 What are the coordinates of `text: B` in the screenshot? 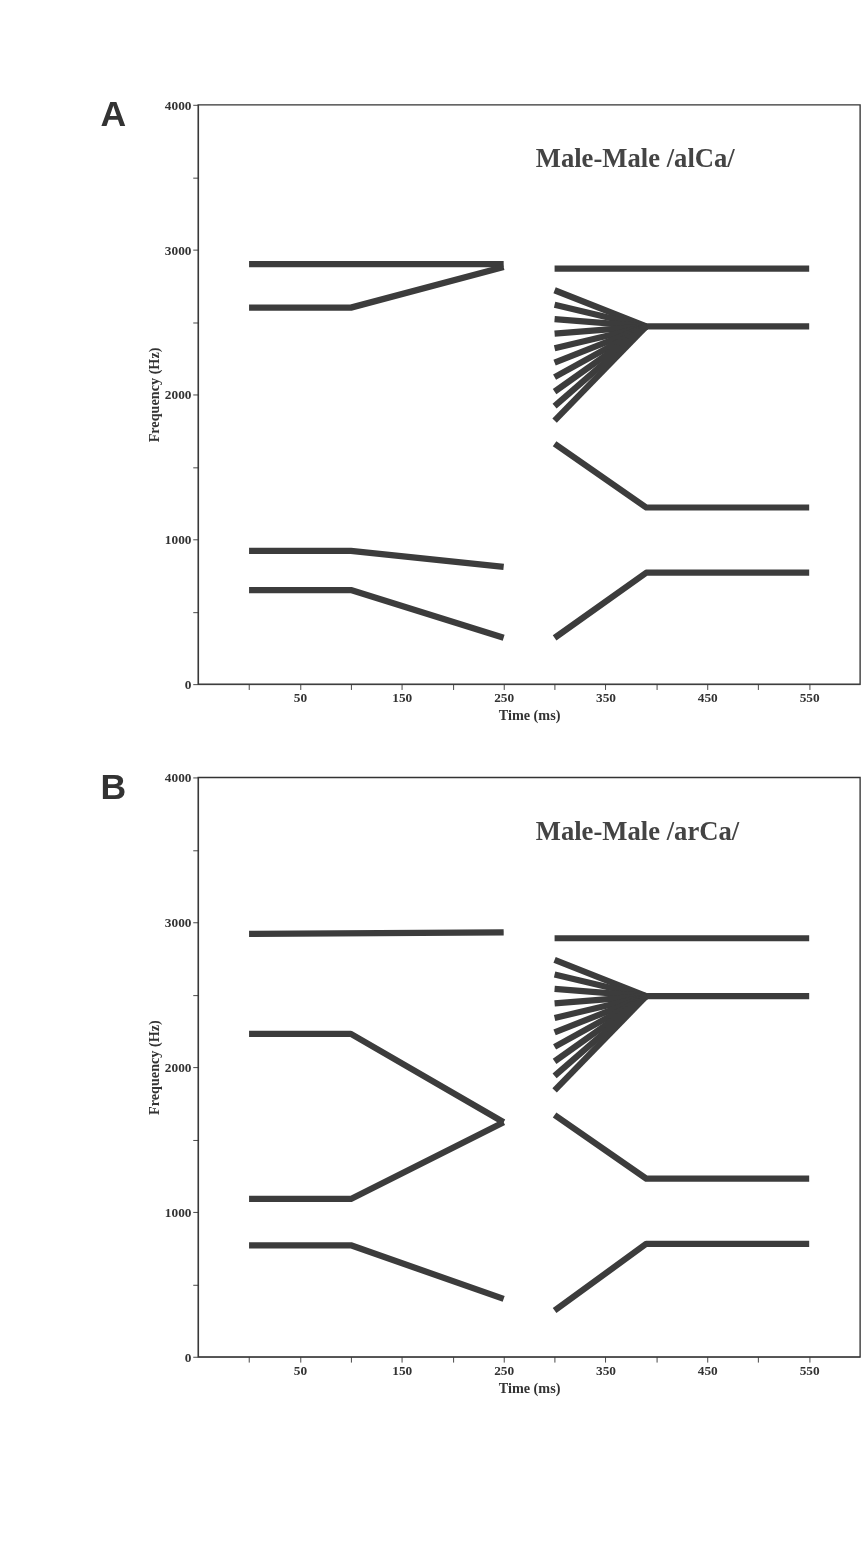 It's located at (113, 786).